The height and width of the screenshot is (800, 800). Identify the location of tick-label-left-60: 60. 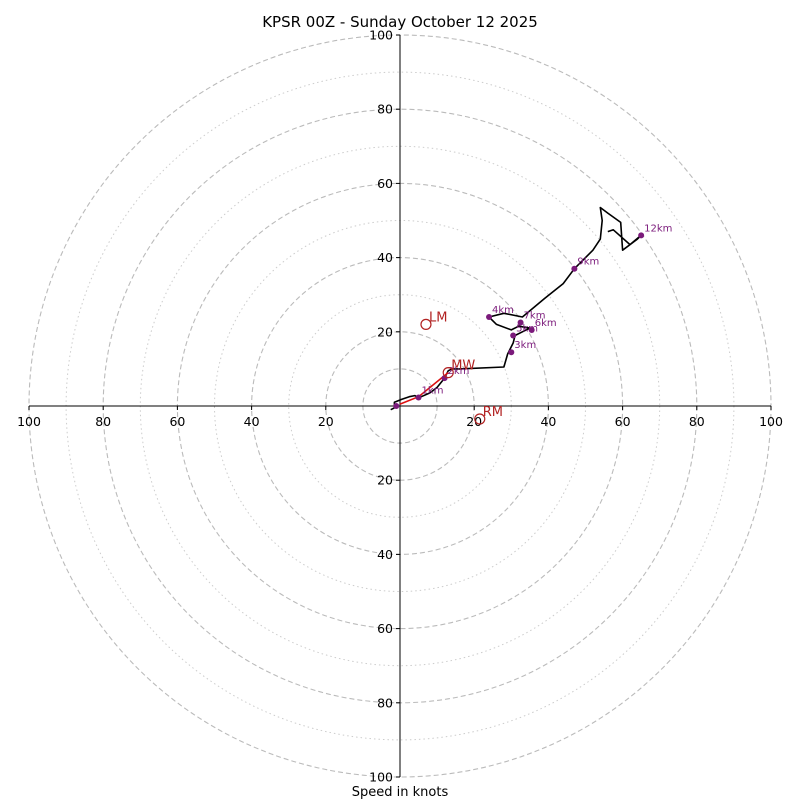
(177, 421).